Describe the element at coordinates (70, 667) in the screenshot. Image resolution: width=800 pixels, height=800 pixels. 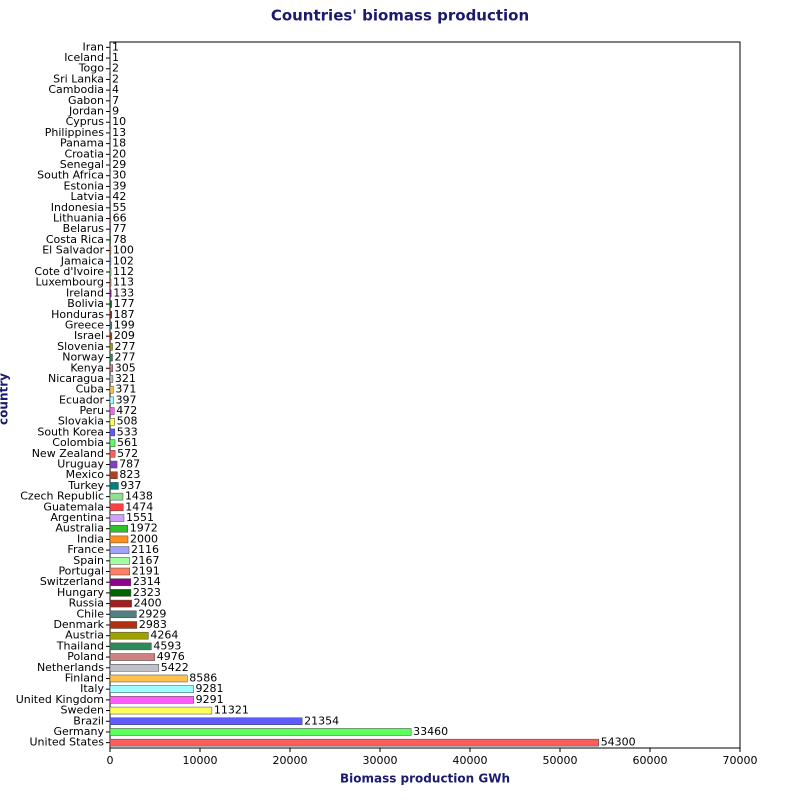
I see `y-tick-label: Netherlands` at that location.